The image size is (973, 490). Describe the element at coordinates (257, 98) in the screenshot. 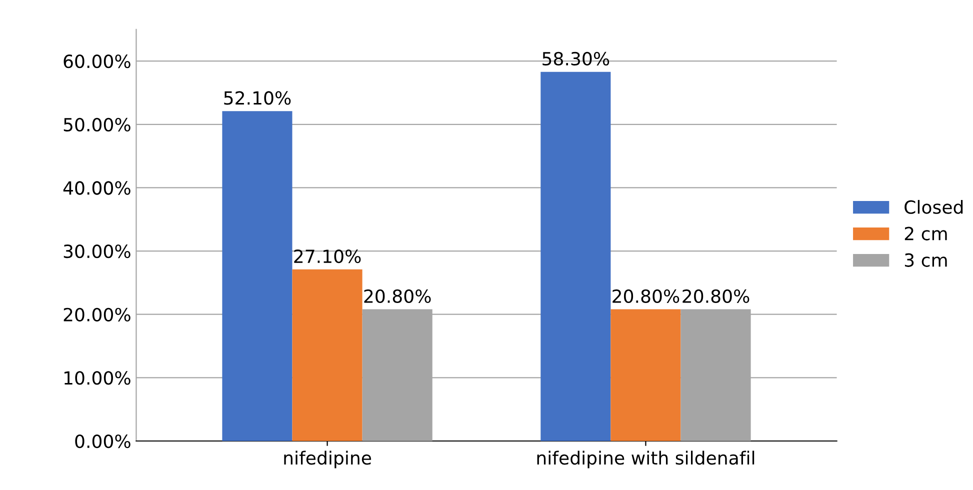

I see `data-label: 52.10%` at that location.